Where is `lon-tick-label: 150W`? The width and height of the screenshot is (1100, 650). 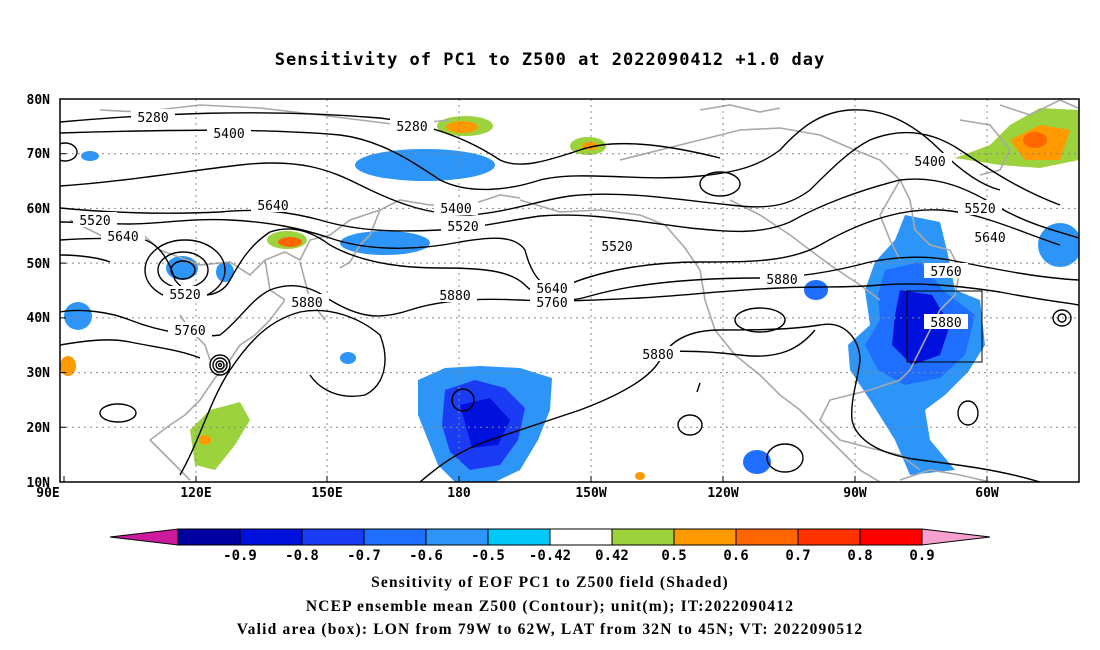 lon-tick-label: 150W is located at coordinates (590, 493).